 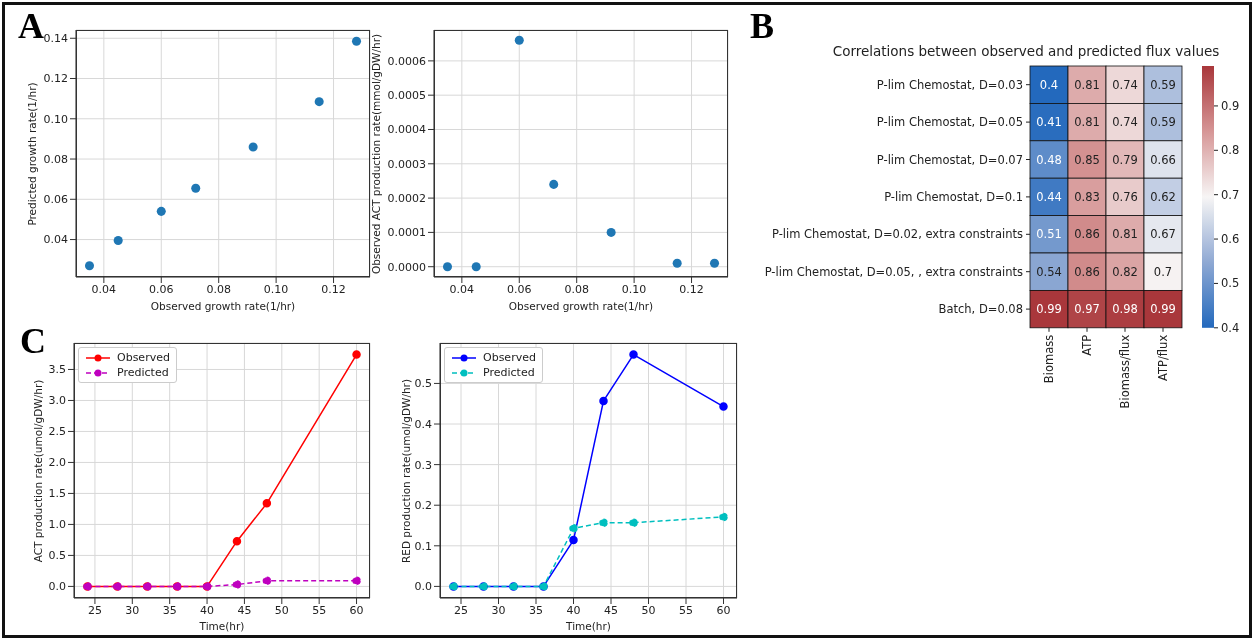 I want to click on y-tick-label: 2.0, so click(x=57, y=463).